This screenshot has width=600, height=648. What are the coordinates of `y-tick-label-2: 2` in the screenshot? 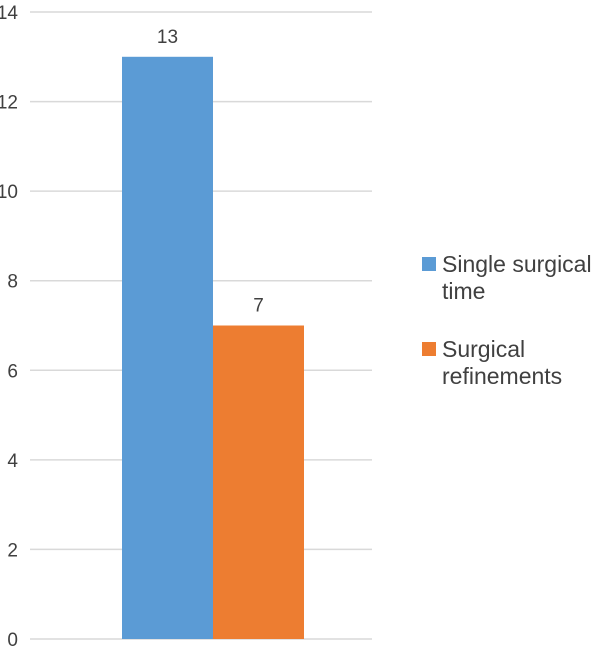 It's located at (12, 550).